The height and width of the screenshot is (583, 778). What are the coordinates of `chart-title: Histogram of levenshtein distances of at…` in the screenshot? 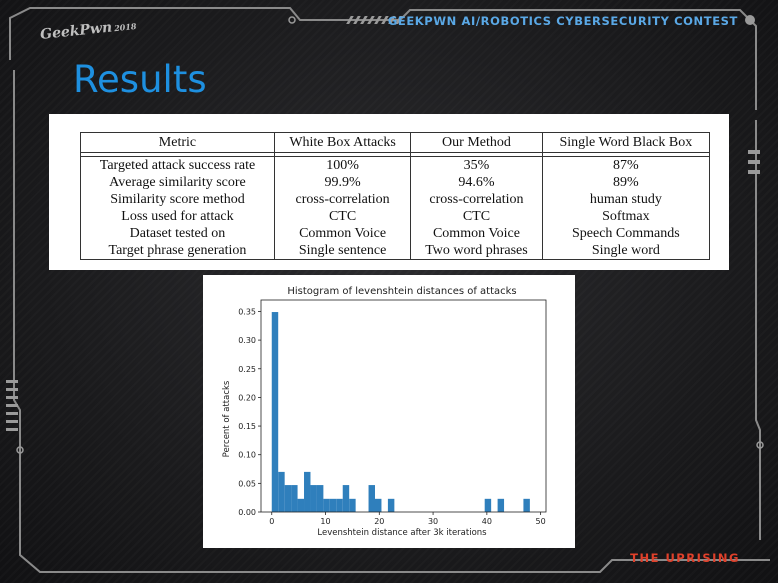 It's located at (401, 291).